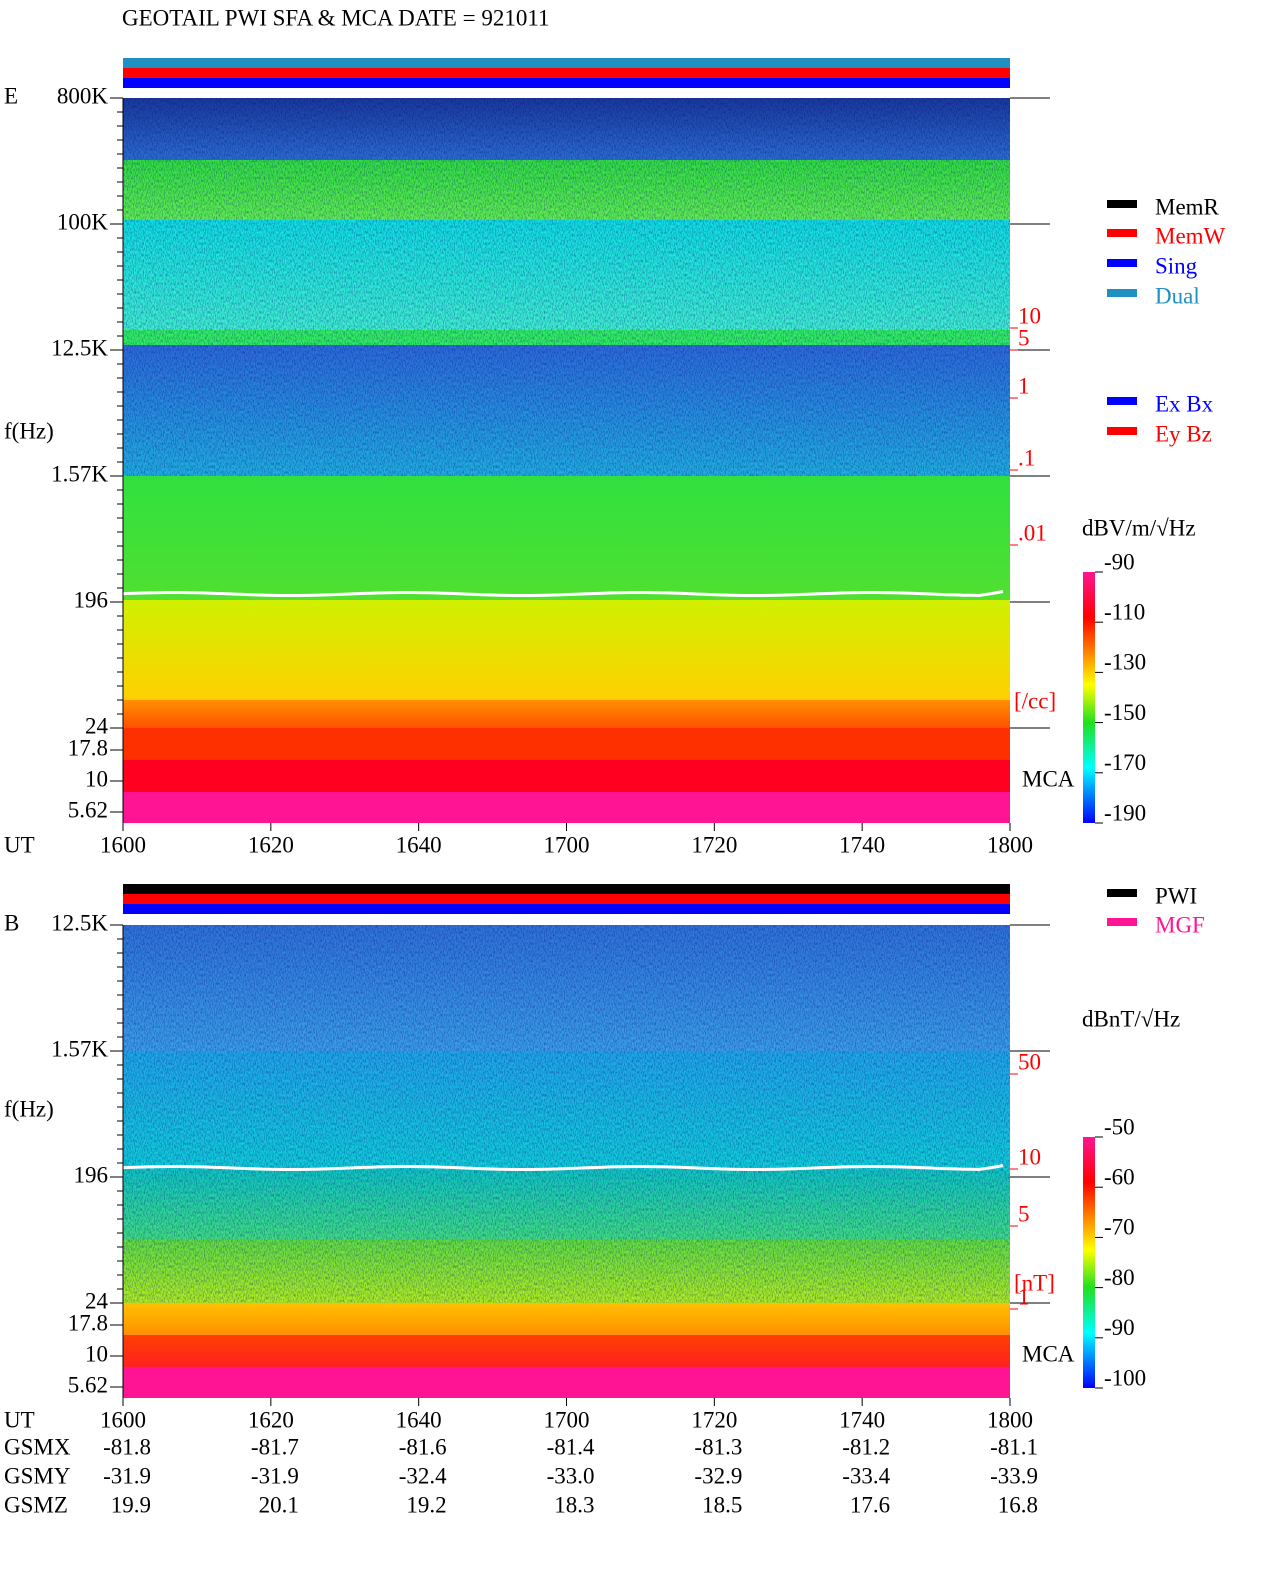 The image size is (1280, 1593). What do you see at coordinates (718, 1446) in the screenshot?
I see `ephemeris-value: -81.3` at bounding box center [718, 1446].